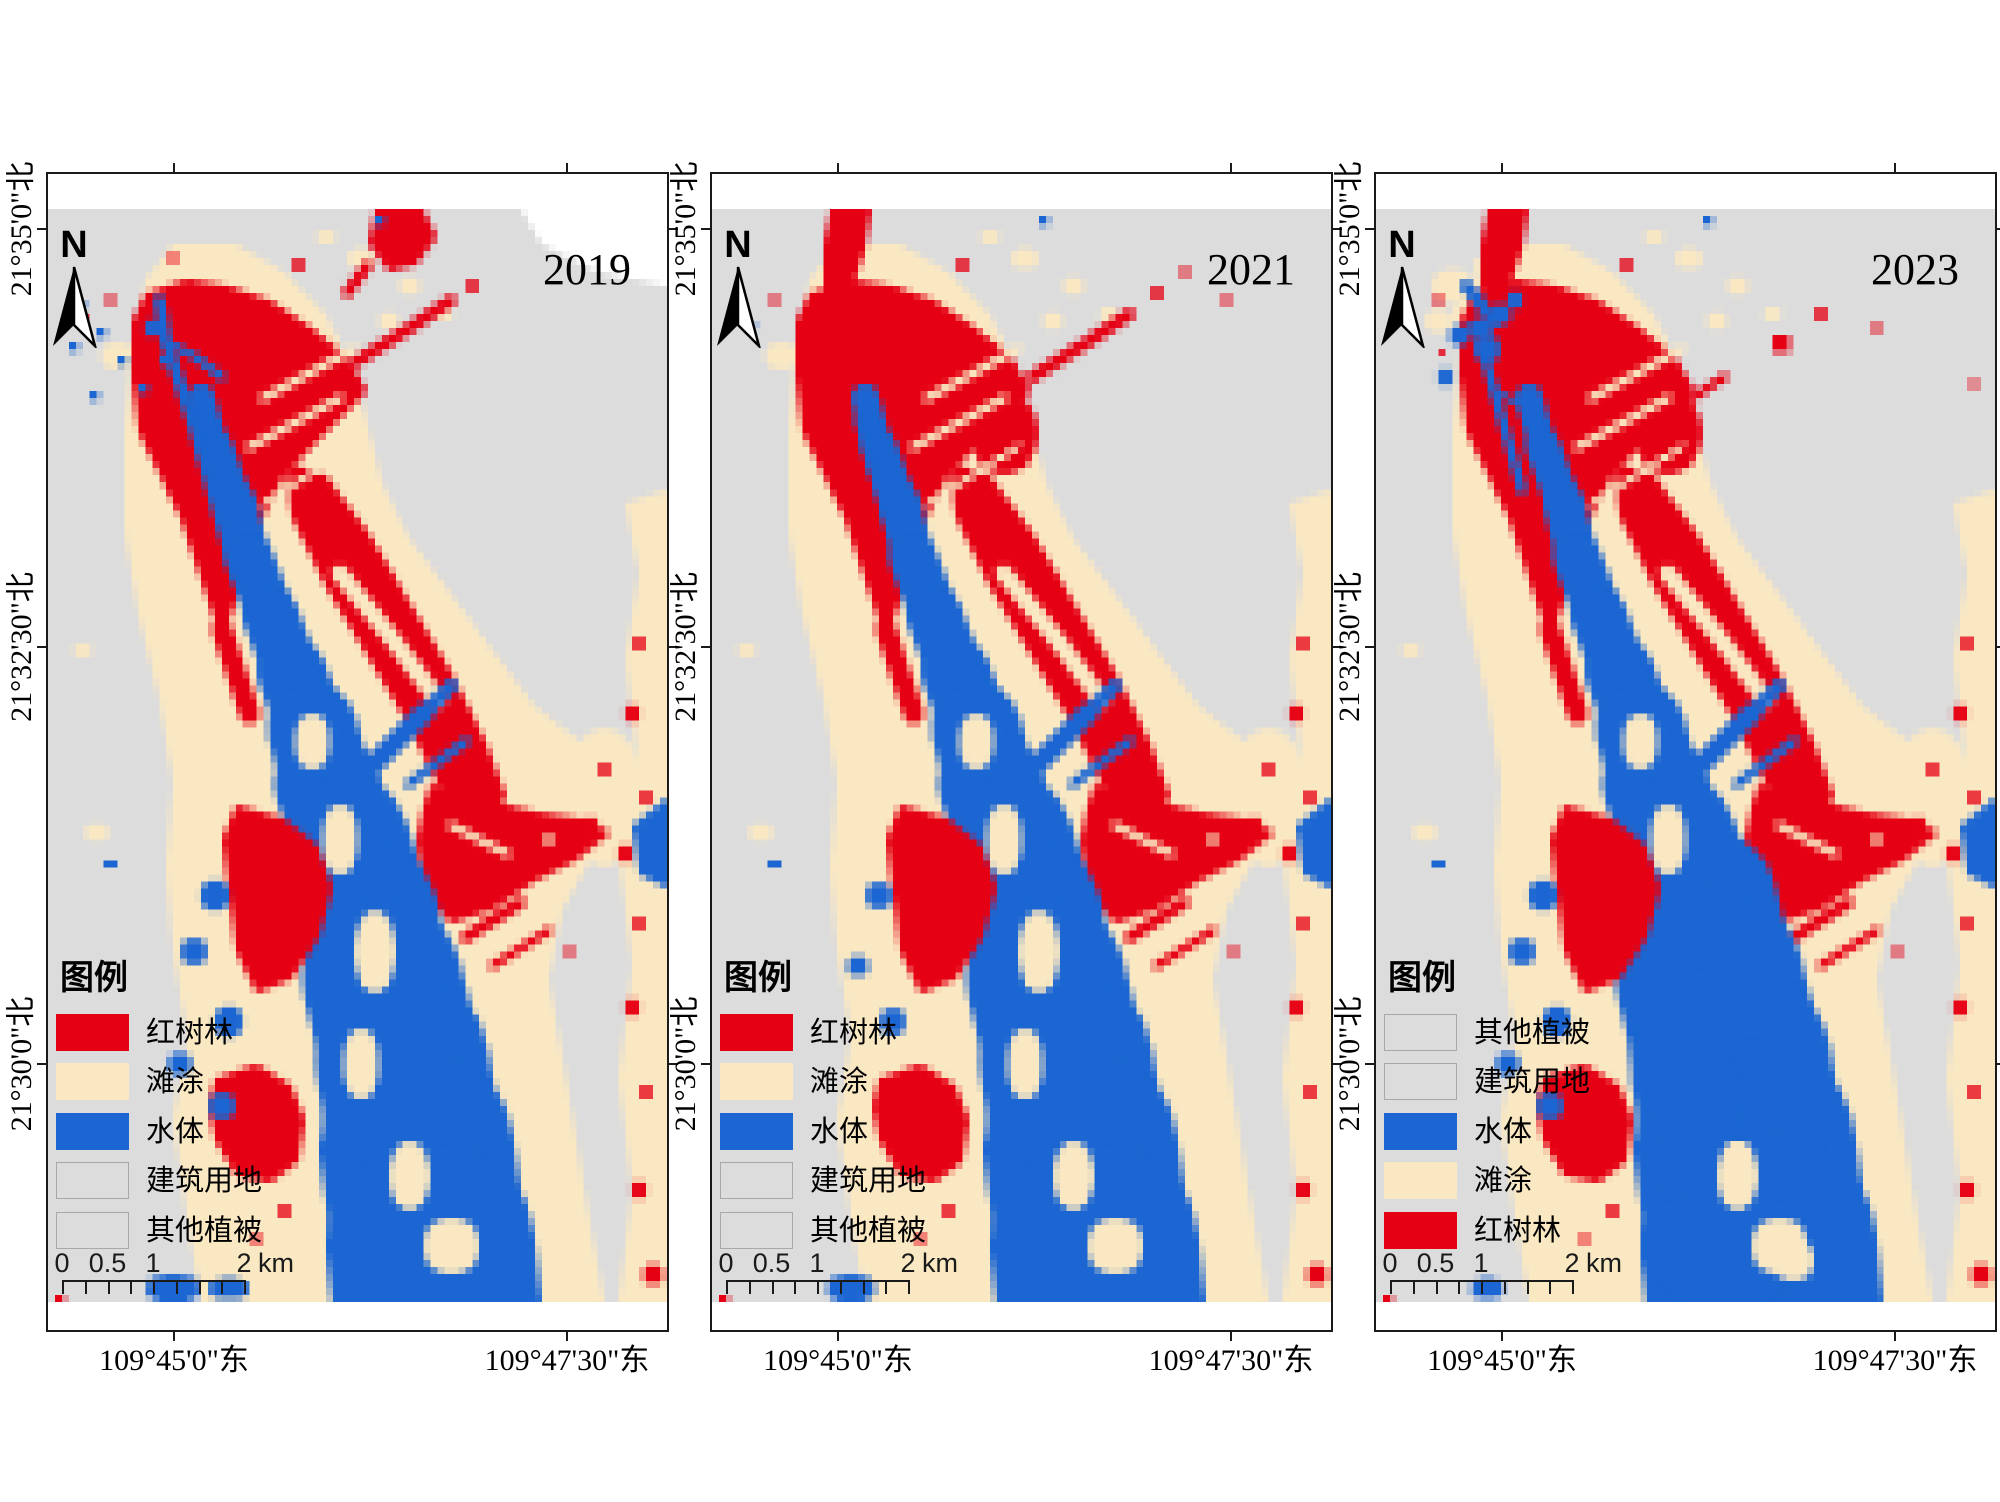 This screenshot has width=2000, height=1502. What do you see at coordinates (1251, 269) in the screenshot?
I see `year-label: 2021` at bounding box center [1251, 269].